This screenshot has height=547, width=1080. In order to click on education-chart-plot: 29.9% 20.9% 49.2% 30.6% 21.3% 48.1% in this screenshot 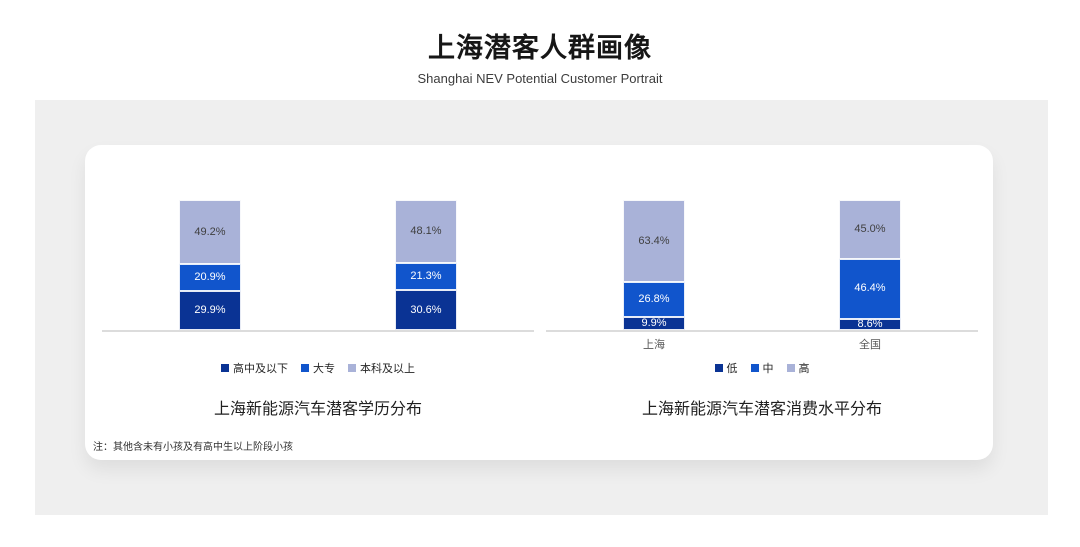, I will do `click(318, 266)`.